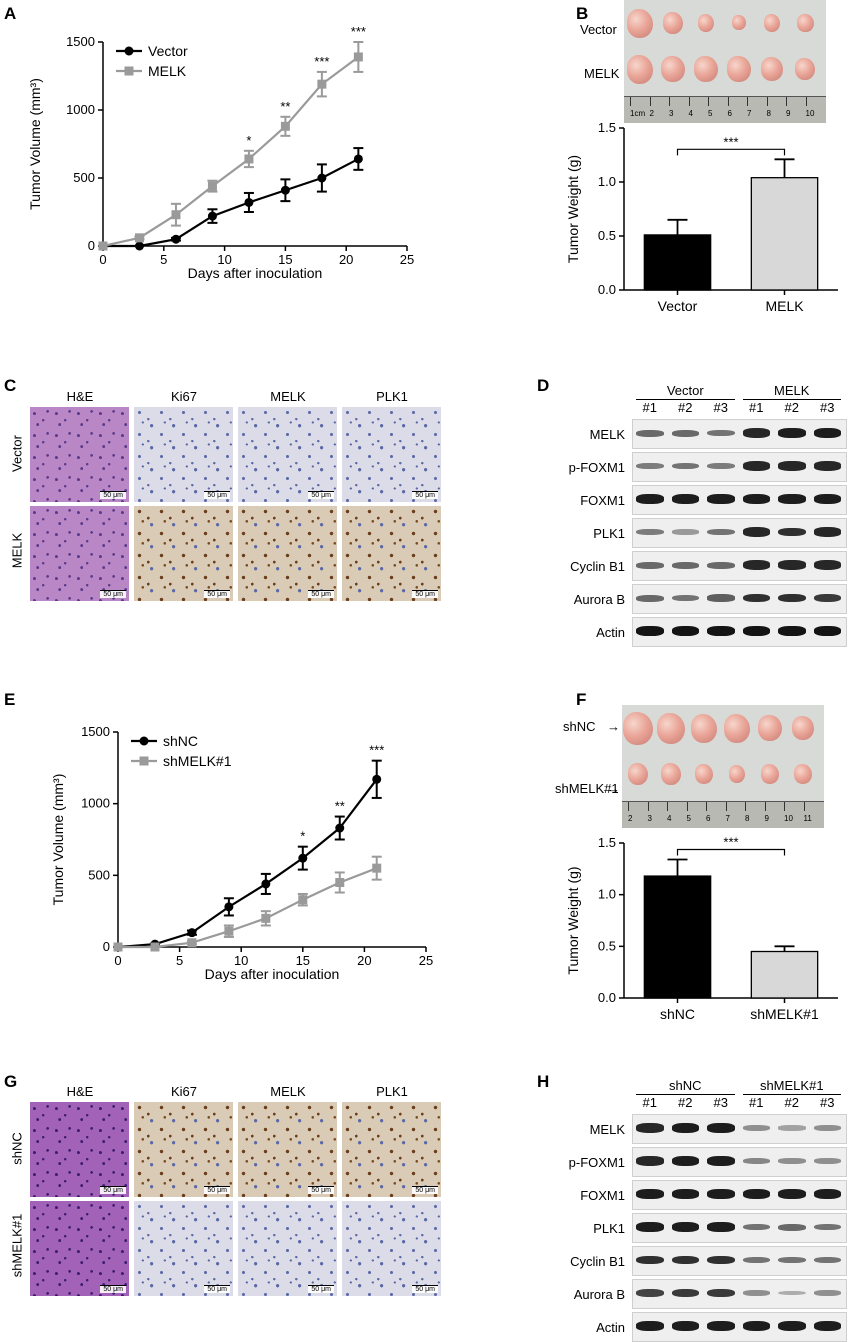 The width and height of the screenshot is (853, 1342). Describe the element at coordinates (582, 13) in the screenshot. I see `panel-letter-b: B` at that location.